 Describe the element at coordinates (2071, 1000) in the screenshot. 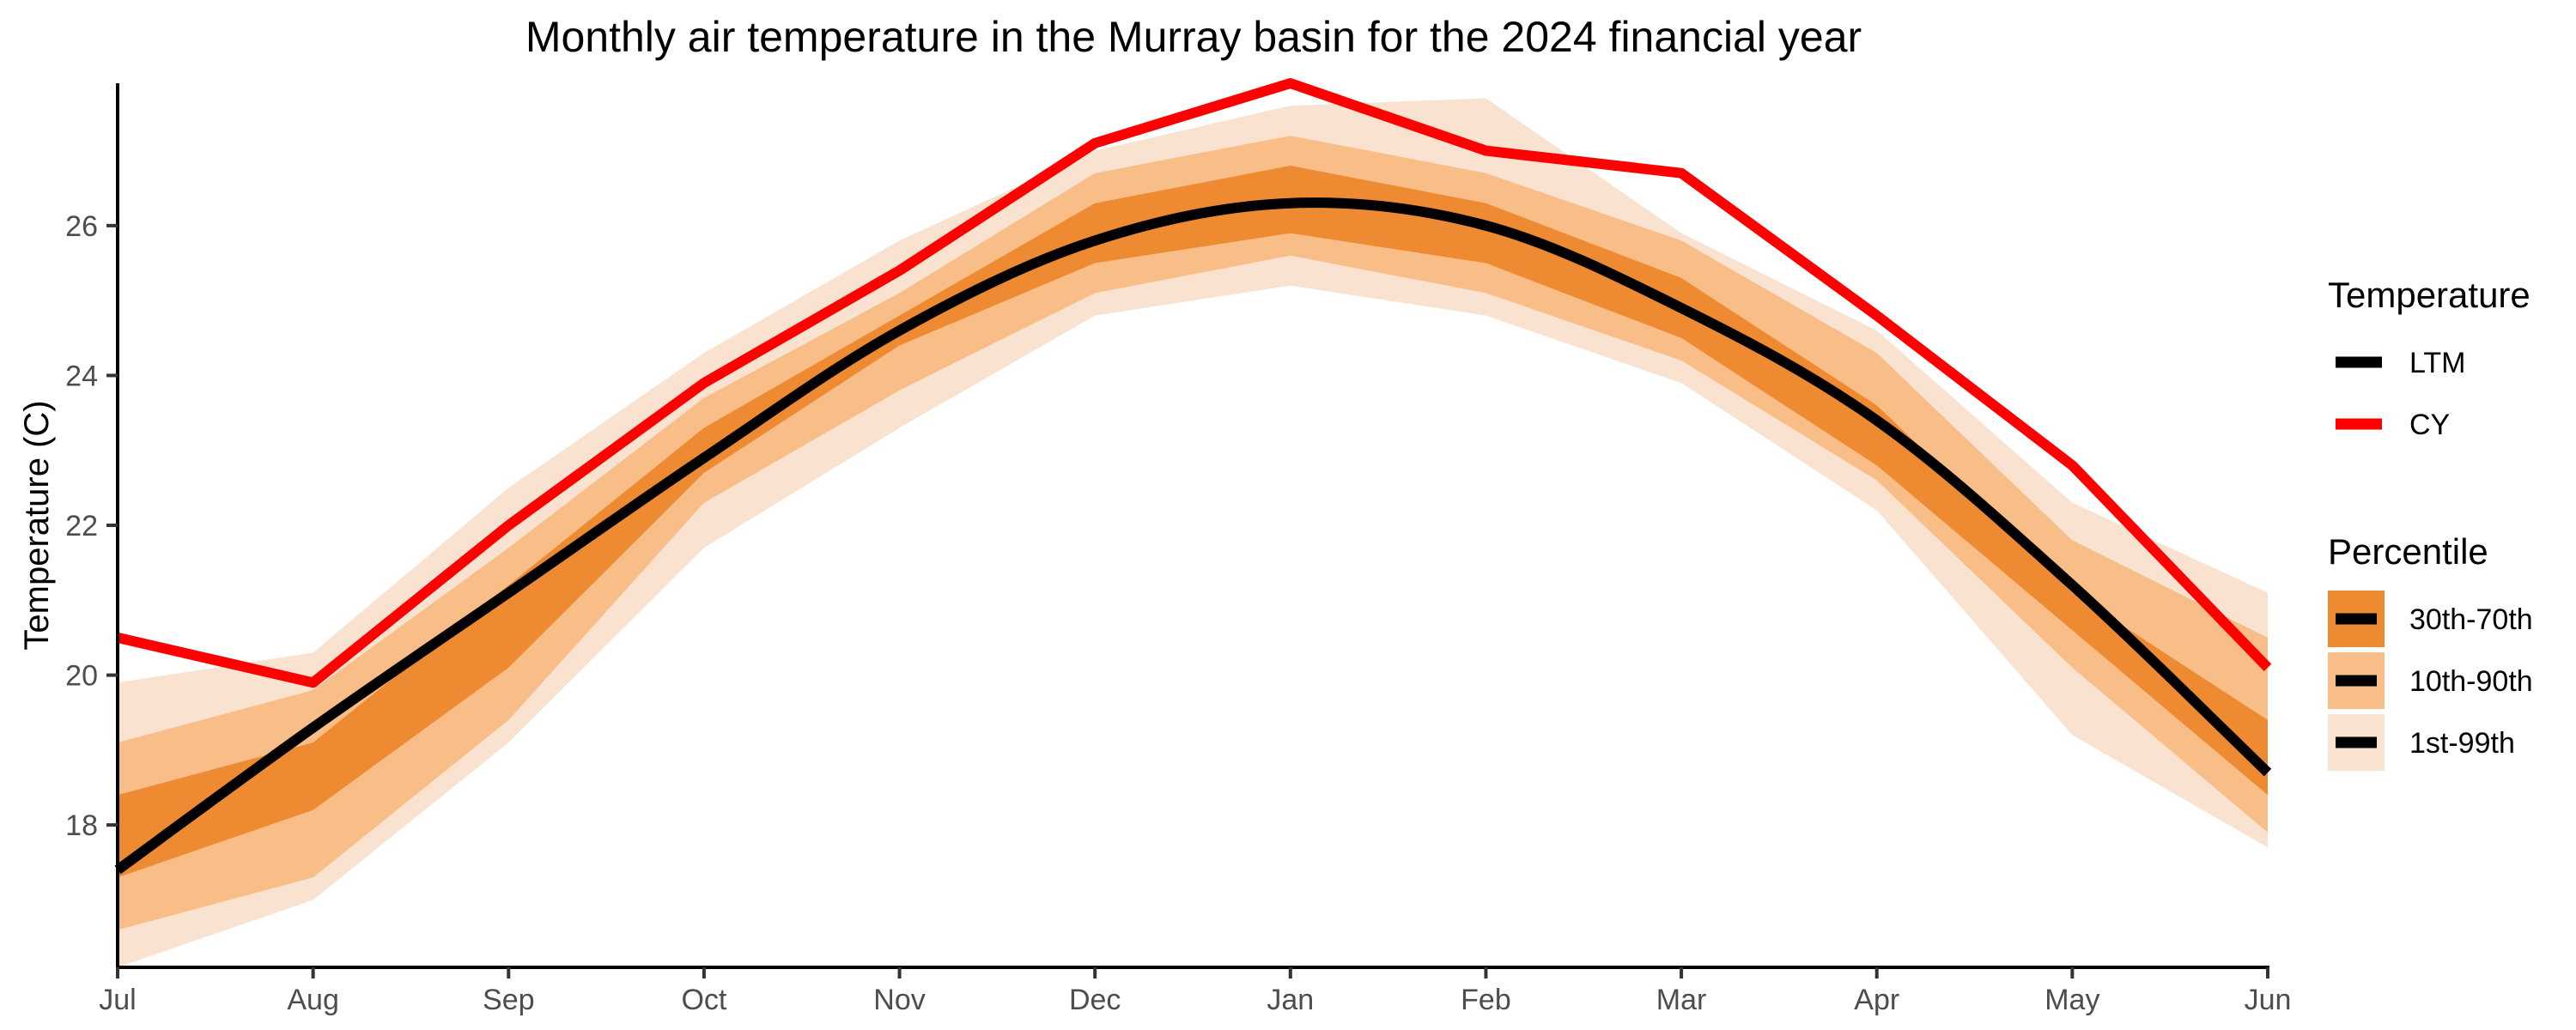

I see `x-tick-label: May` at that location.